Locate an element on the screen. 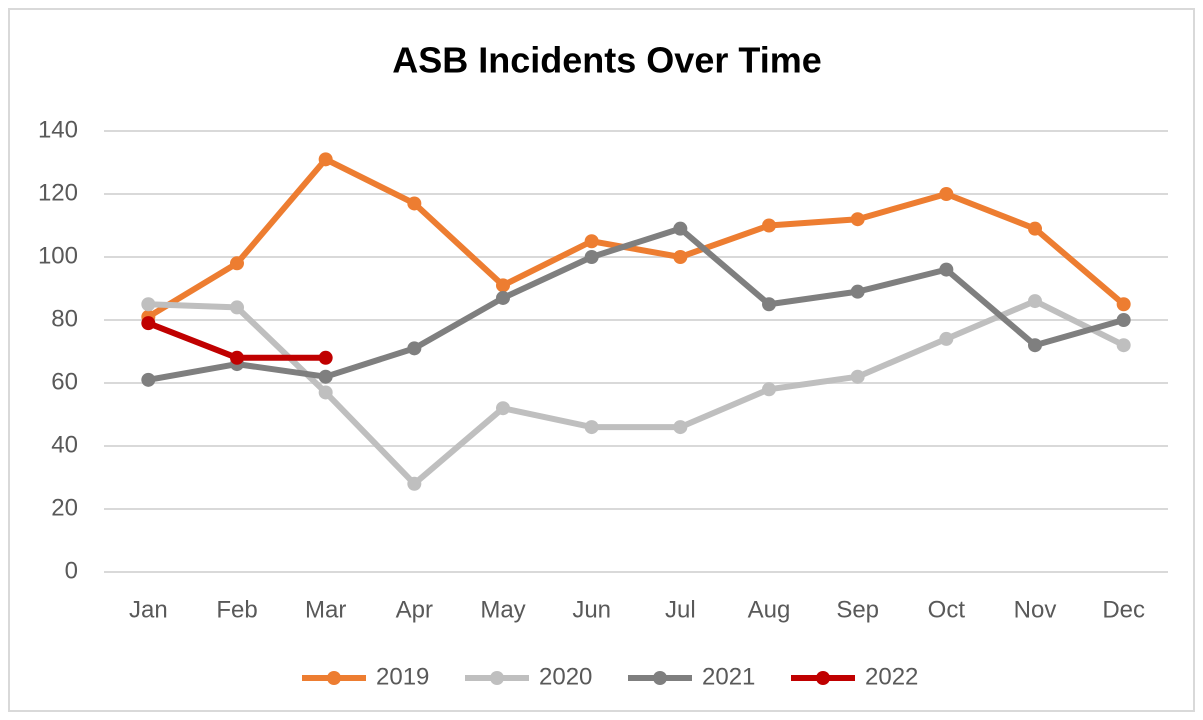 The width and height of the screenshot is (1203, 720). x-tick-label: Jun is located at coordinates (591, 609).